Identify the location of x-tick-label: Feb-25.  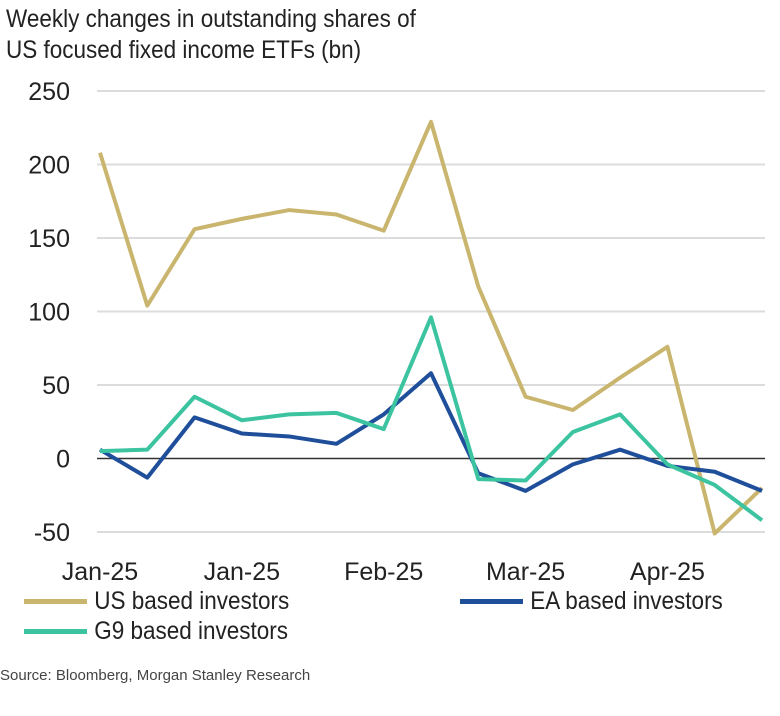
(383, 572).